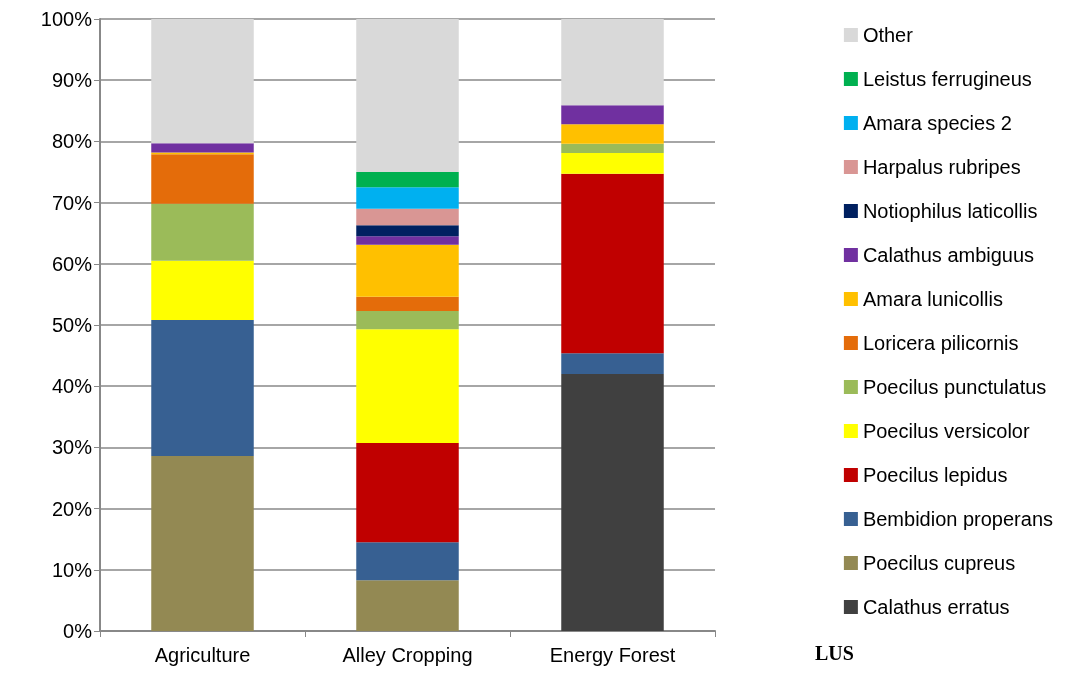 This screenshot has height=685, width=1068. What do you see at coordinates (612, 655) in the screenshot?
I see `x-tick-label: Energy Forest` at bounding box center [612, 655].